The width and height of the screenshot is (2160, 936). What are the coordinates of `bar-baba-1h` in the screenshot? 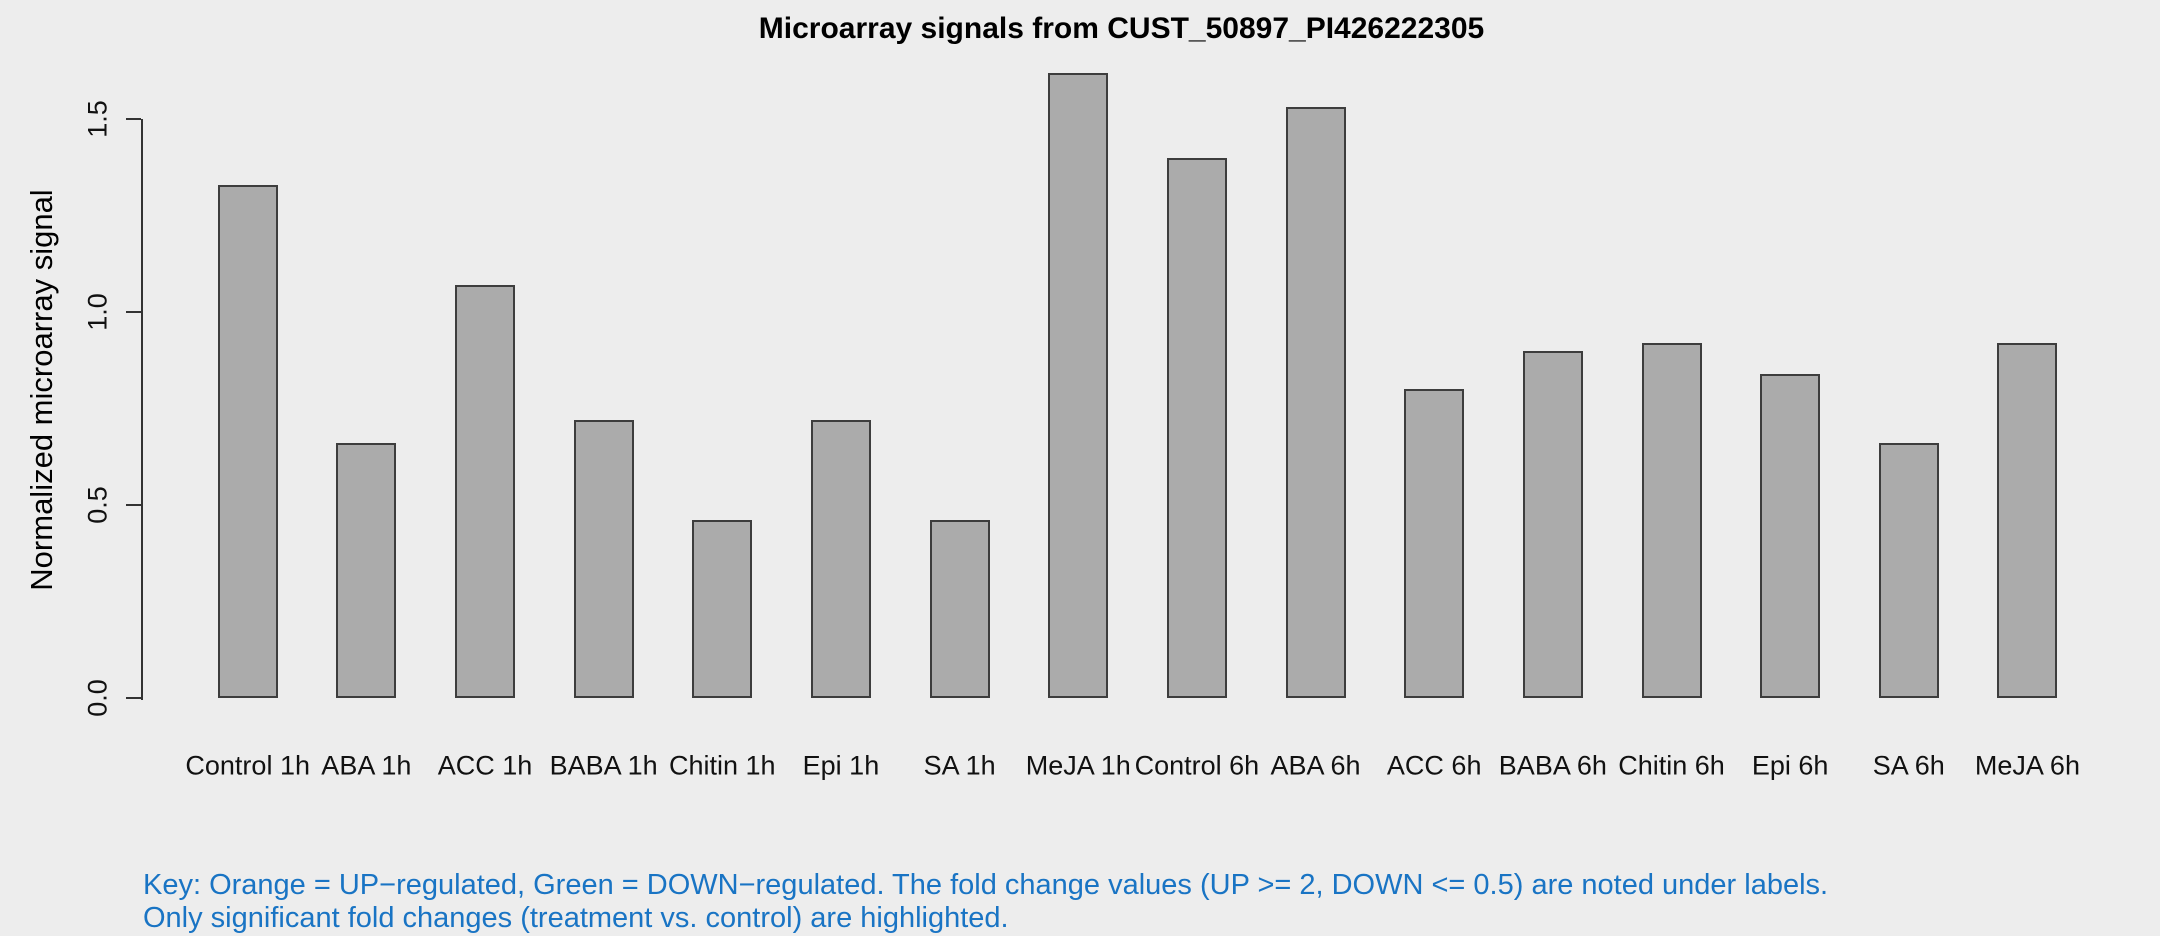 It's located at (603, 559).